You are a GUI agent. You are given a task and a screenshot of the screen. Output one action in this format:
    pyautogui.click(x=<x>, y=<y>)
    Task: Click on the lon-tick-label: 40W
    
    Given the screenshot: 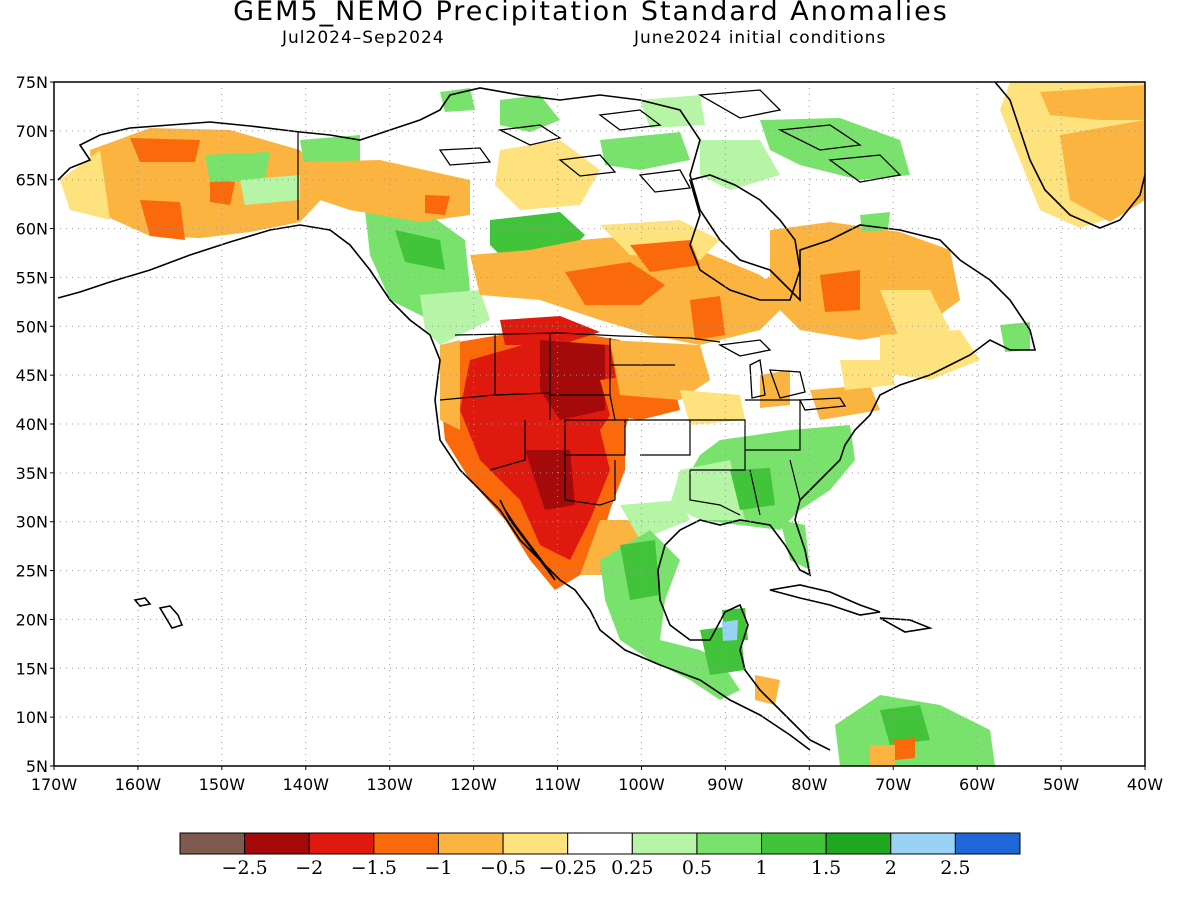 What is the action you would take?
    pyautogui.click(x=1145, y=784)
    